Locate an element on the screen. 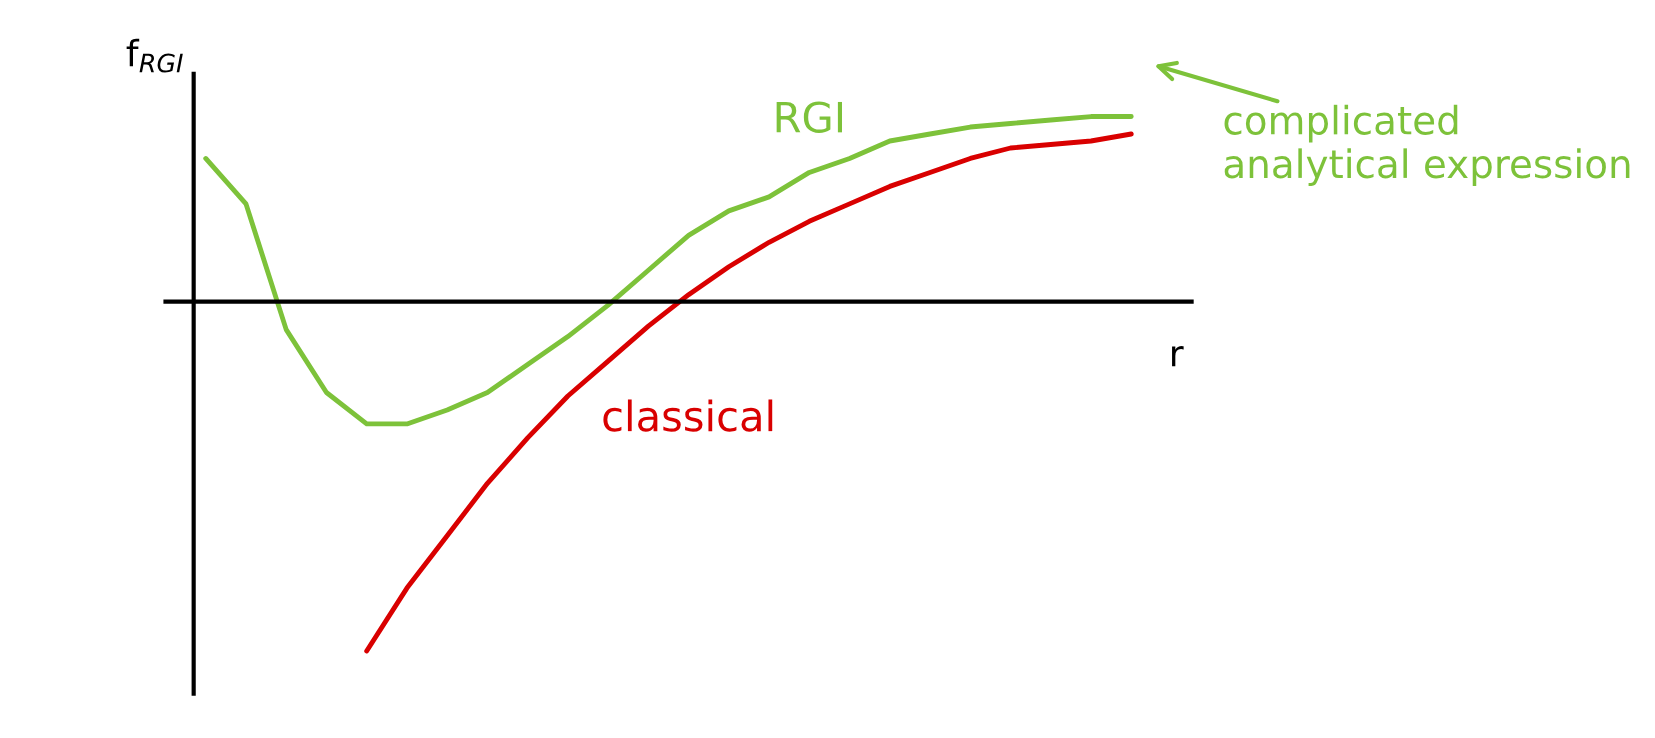  x-axis-title: r is located at coordinates (1178, 356).